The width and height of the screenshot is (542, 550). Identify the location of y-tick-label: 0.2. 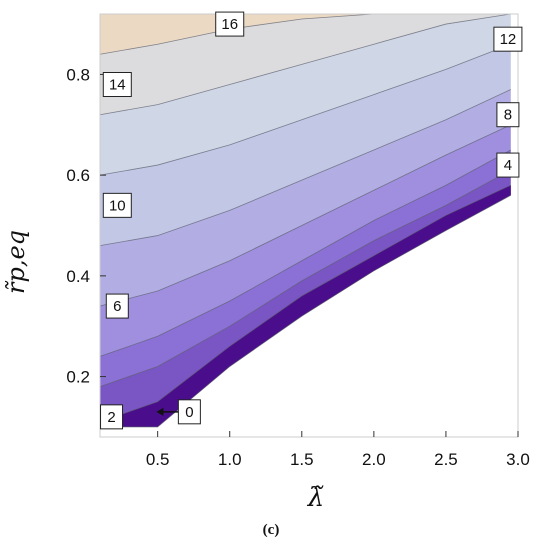
(78, 377).